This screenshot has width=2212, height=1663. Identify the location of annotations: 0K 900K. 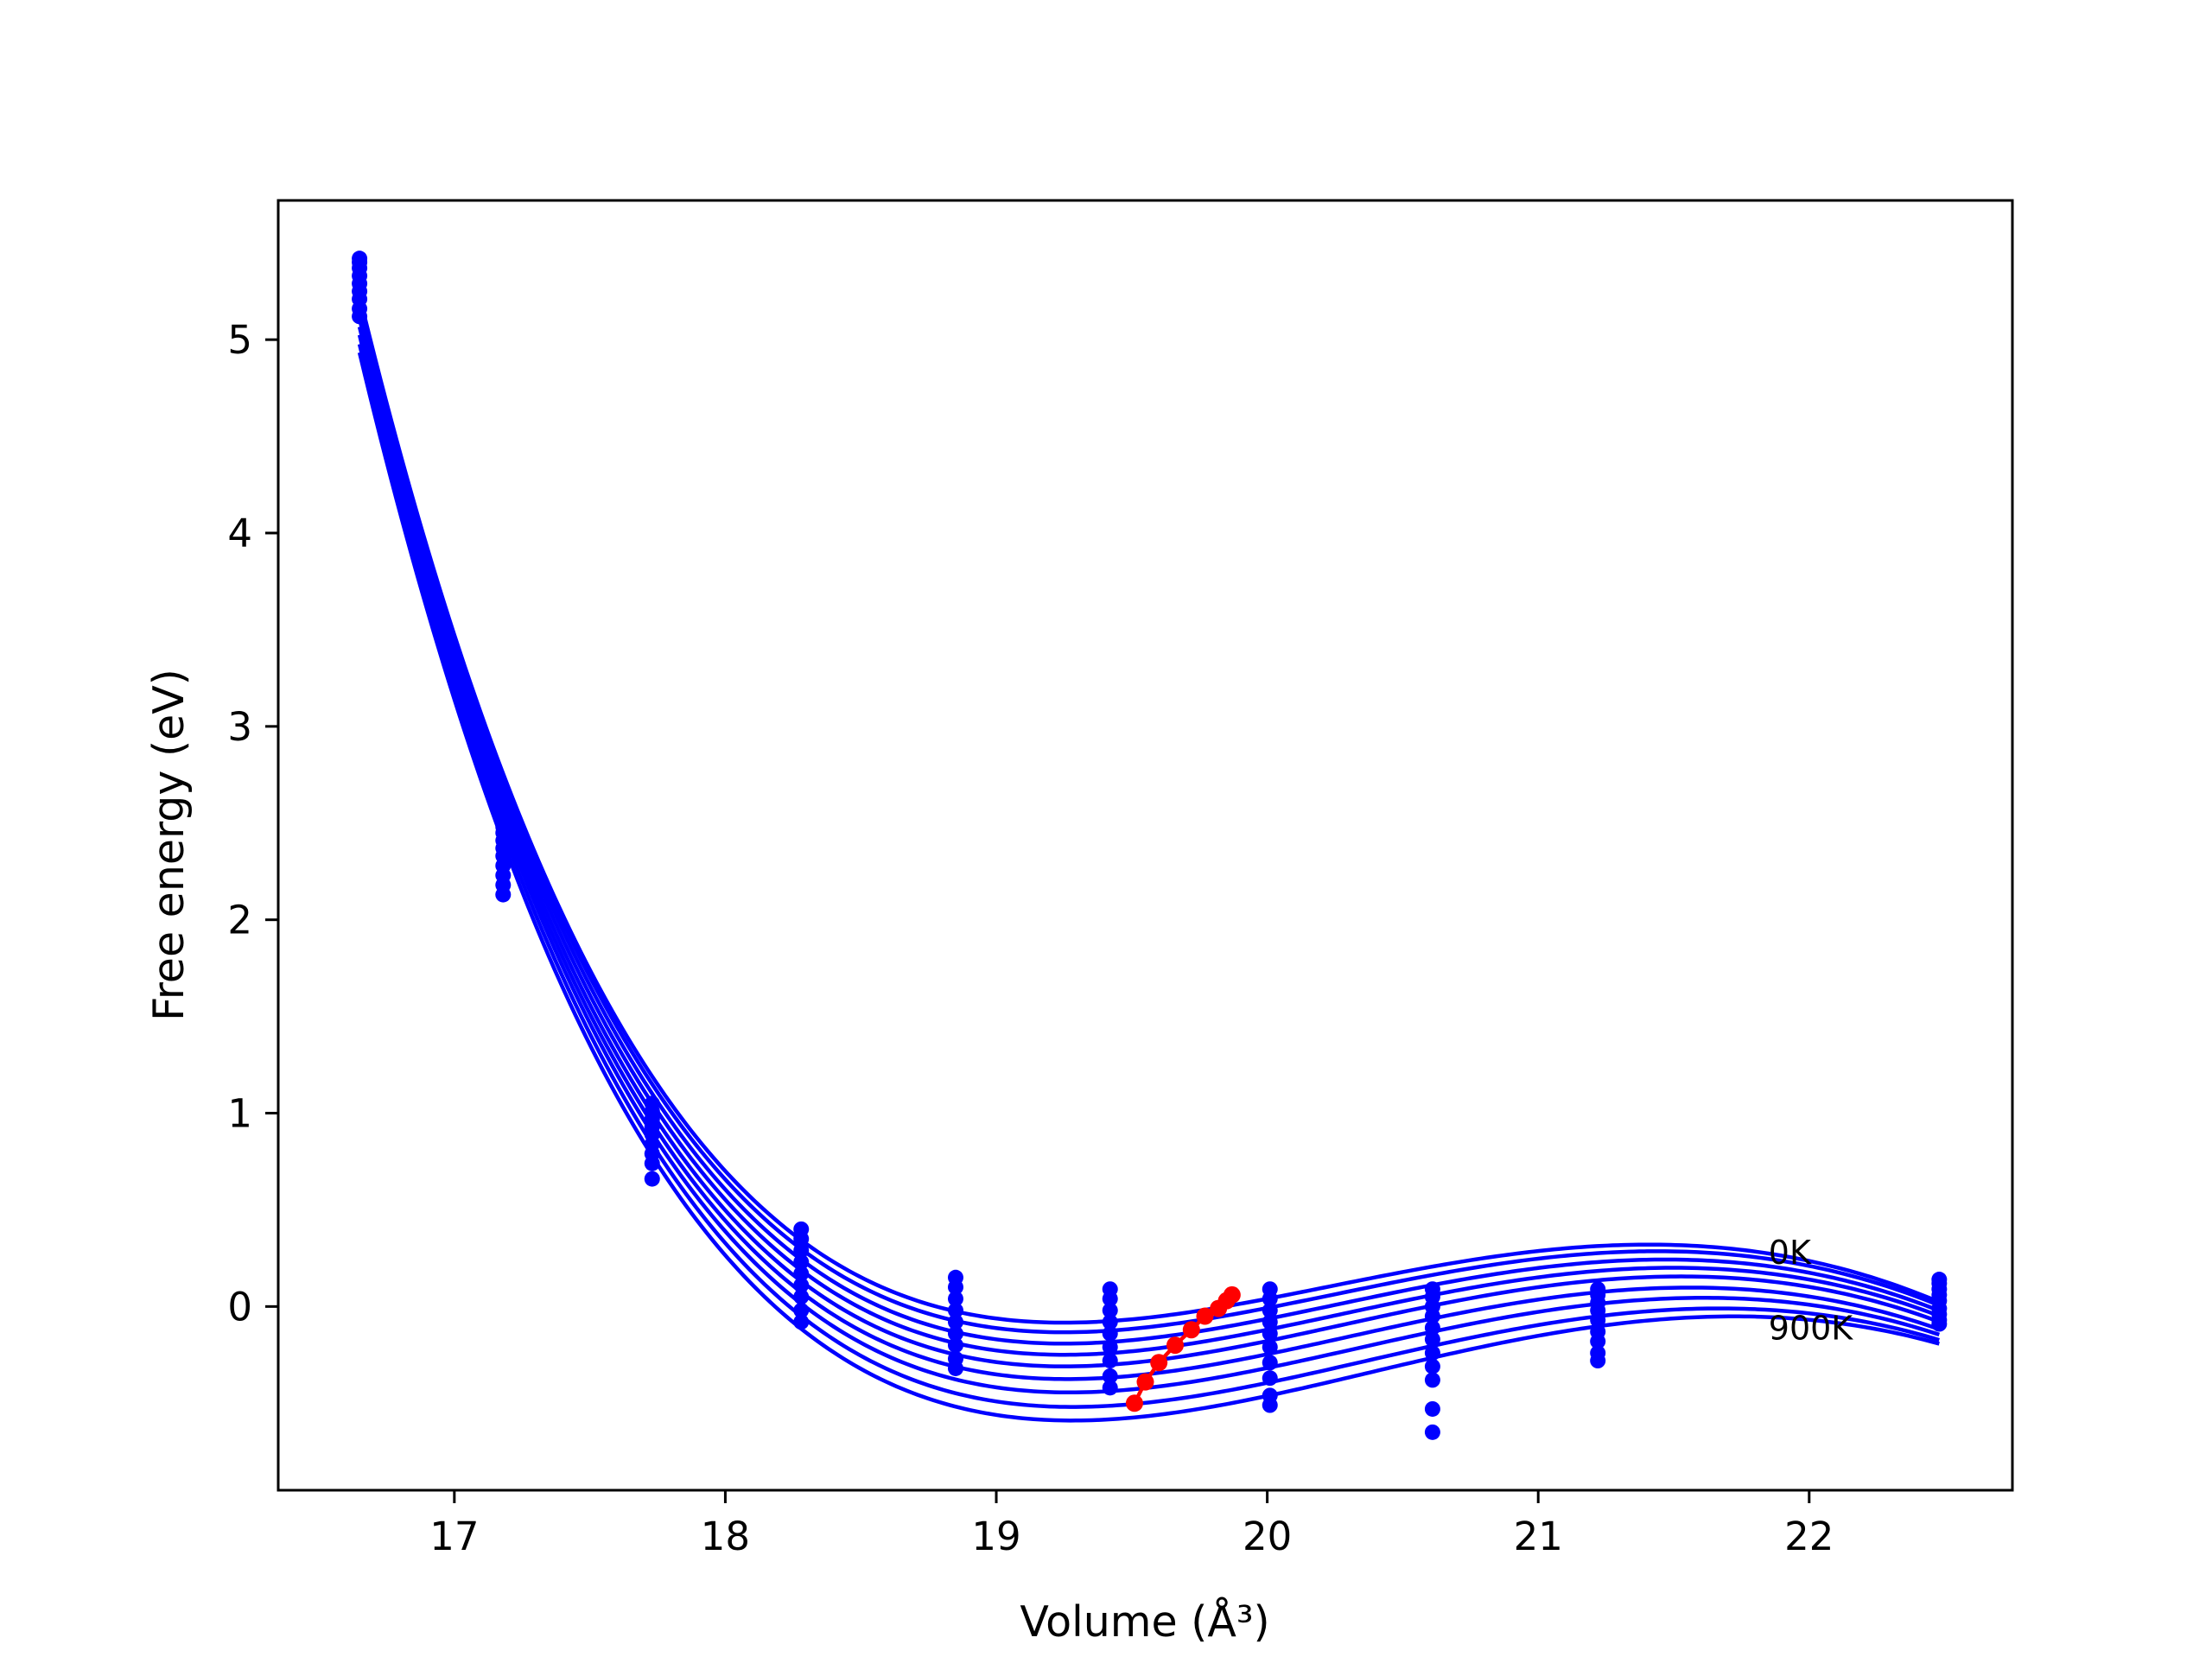
(1811, 1291).